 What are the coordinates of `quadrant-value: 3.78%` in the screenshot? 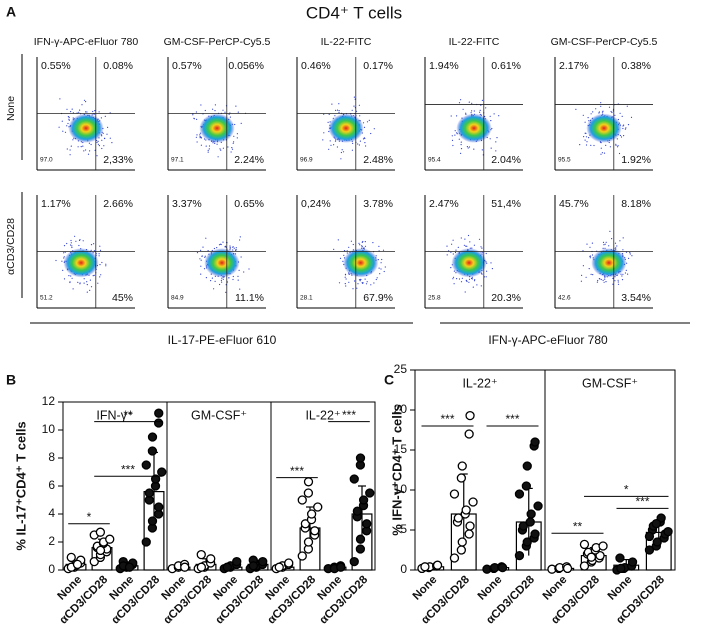 It's located at (378, 204).